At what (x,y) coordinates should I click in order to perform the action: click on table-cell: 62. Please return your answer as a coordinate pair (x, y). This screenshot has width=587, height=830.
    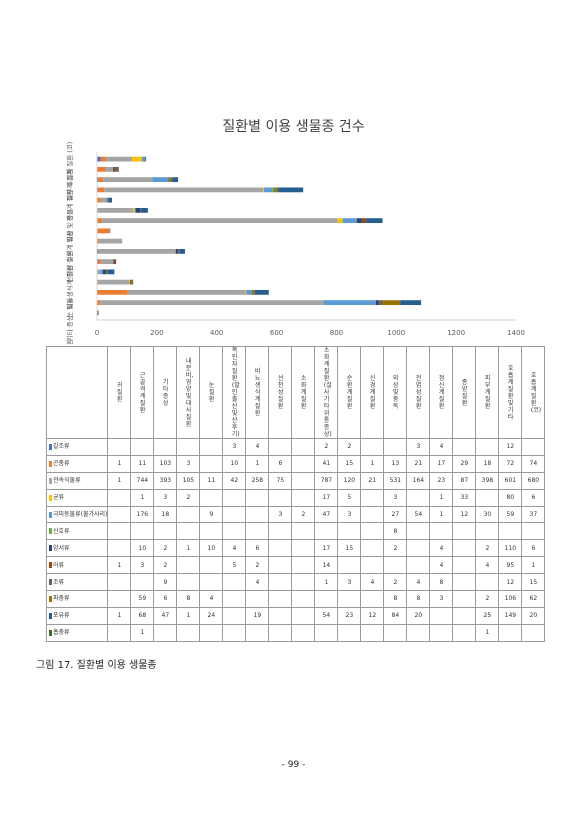
    Looking at the image, I should click on (533, 599).